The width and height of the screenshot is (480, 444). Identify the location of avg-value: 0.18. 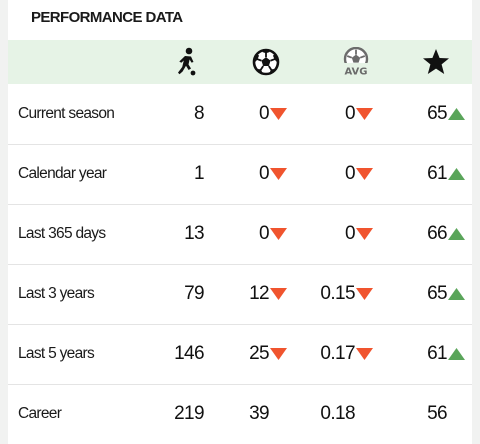
(337, 414).